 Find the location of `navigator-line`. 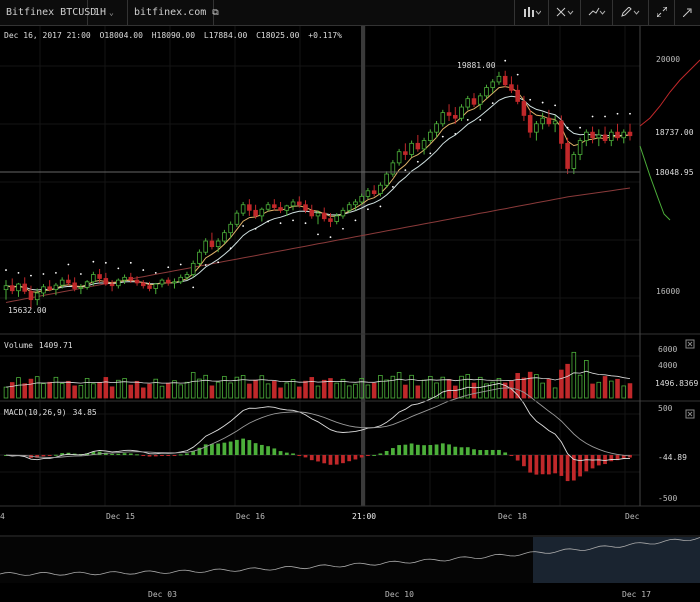

navigator-line is located at coordinates (350, 556).